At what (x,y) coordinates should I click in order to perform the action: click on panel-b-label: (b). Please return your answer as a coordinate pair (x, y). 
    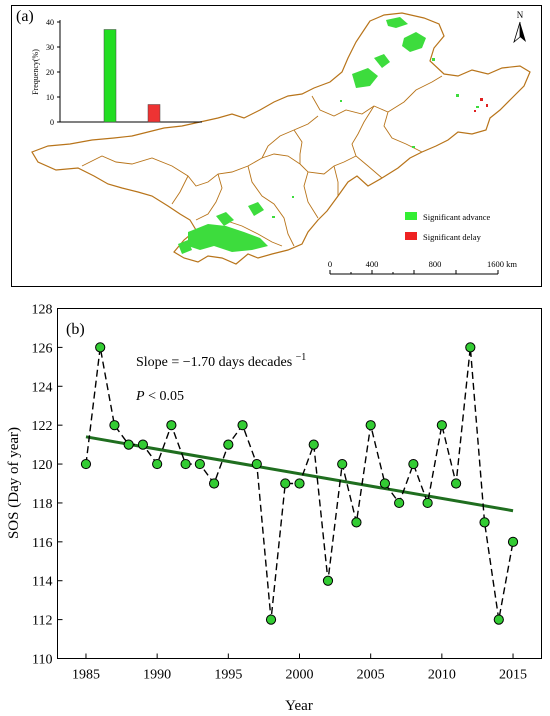
    Looking at the image, I should click on (75, 329).